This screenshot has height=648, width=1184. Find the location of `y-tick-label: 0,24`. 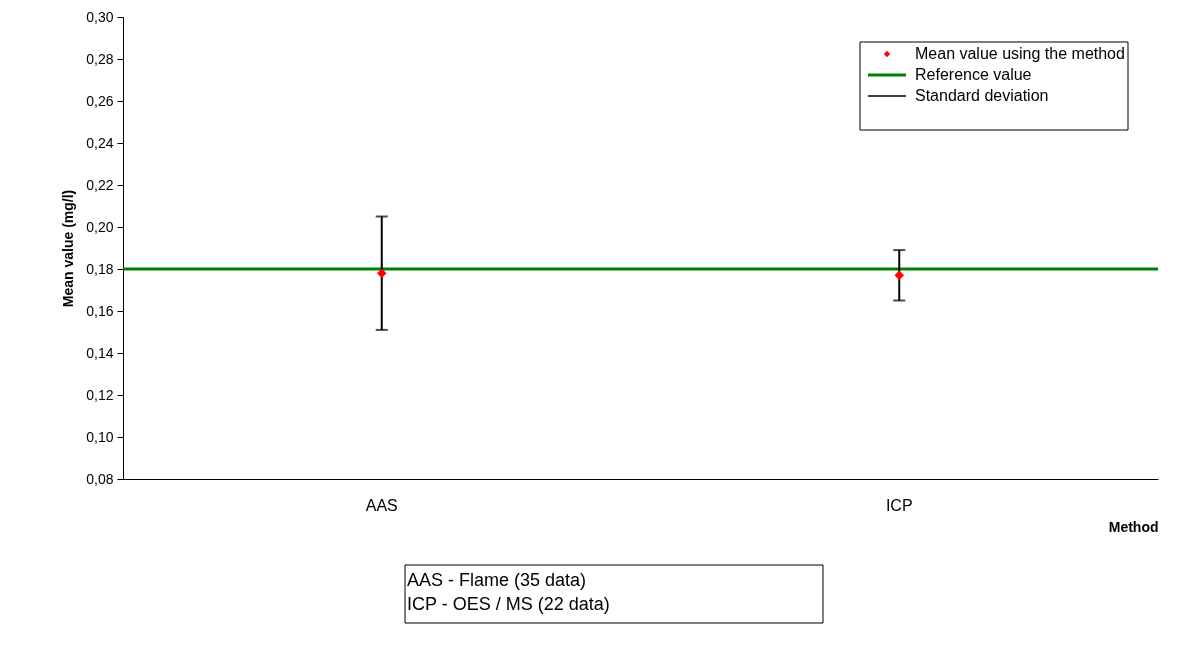

y-tick-label: 0,24 is located at coordinates (100, 142).